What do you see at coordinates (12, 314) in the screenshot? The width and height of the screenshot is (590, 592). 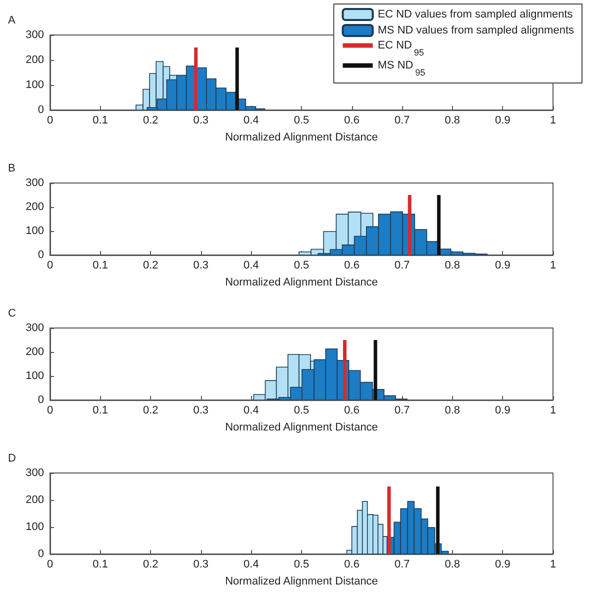 I see `chart-title: C` at bounding box center [12, 314].